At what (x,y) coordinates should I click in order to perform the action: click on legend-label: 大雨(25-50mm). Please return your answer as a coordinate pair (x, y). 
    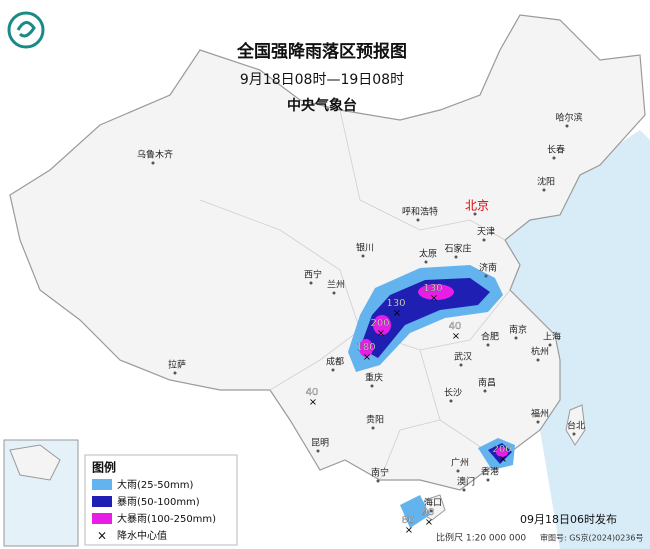
    Looking at the image, I should click on (155, 484).